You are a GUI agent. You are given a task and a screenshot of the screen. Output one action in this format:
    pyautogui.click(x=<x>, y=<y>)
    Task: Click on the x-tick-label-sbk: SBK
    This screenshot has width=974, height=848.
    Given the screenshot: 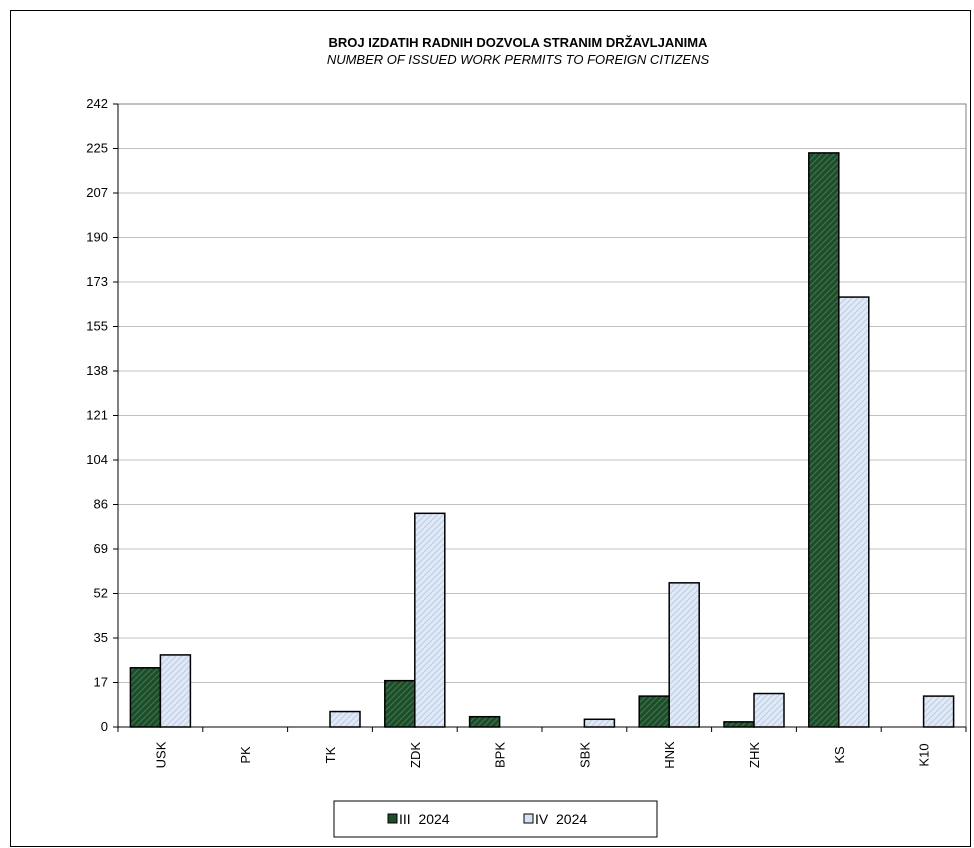 What is the action you would take?
    pyautogui.click(x=584, y=755)
    